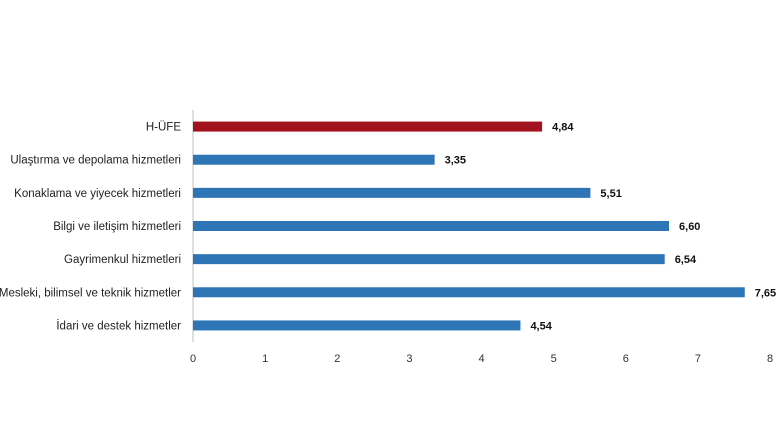  Describe the element at coordinates (193, 359) in the screenshot. I see `x-tick-label: 0` at that location.